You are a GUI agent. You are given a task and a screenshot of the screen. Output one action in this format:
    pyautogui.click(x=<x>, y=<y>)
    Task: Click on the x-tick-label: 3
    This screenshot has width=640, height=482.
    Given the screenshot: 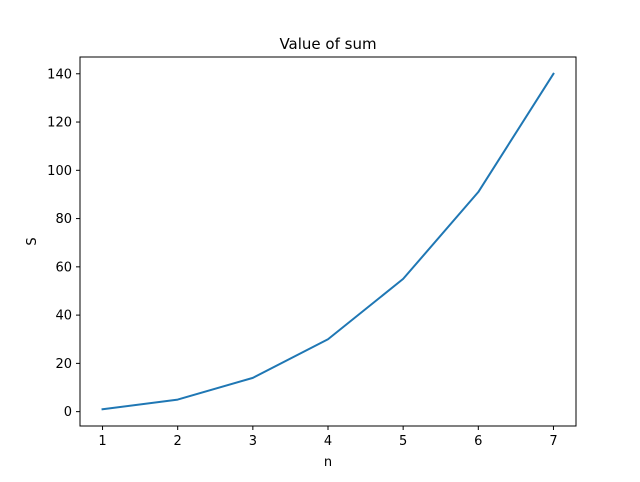 What is the action you would take?
    pyautogui.click(x=253, y=441)
    